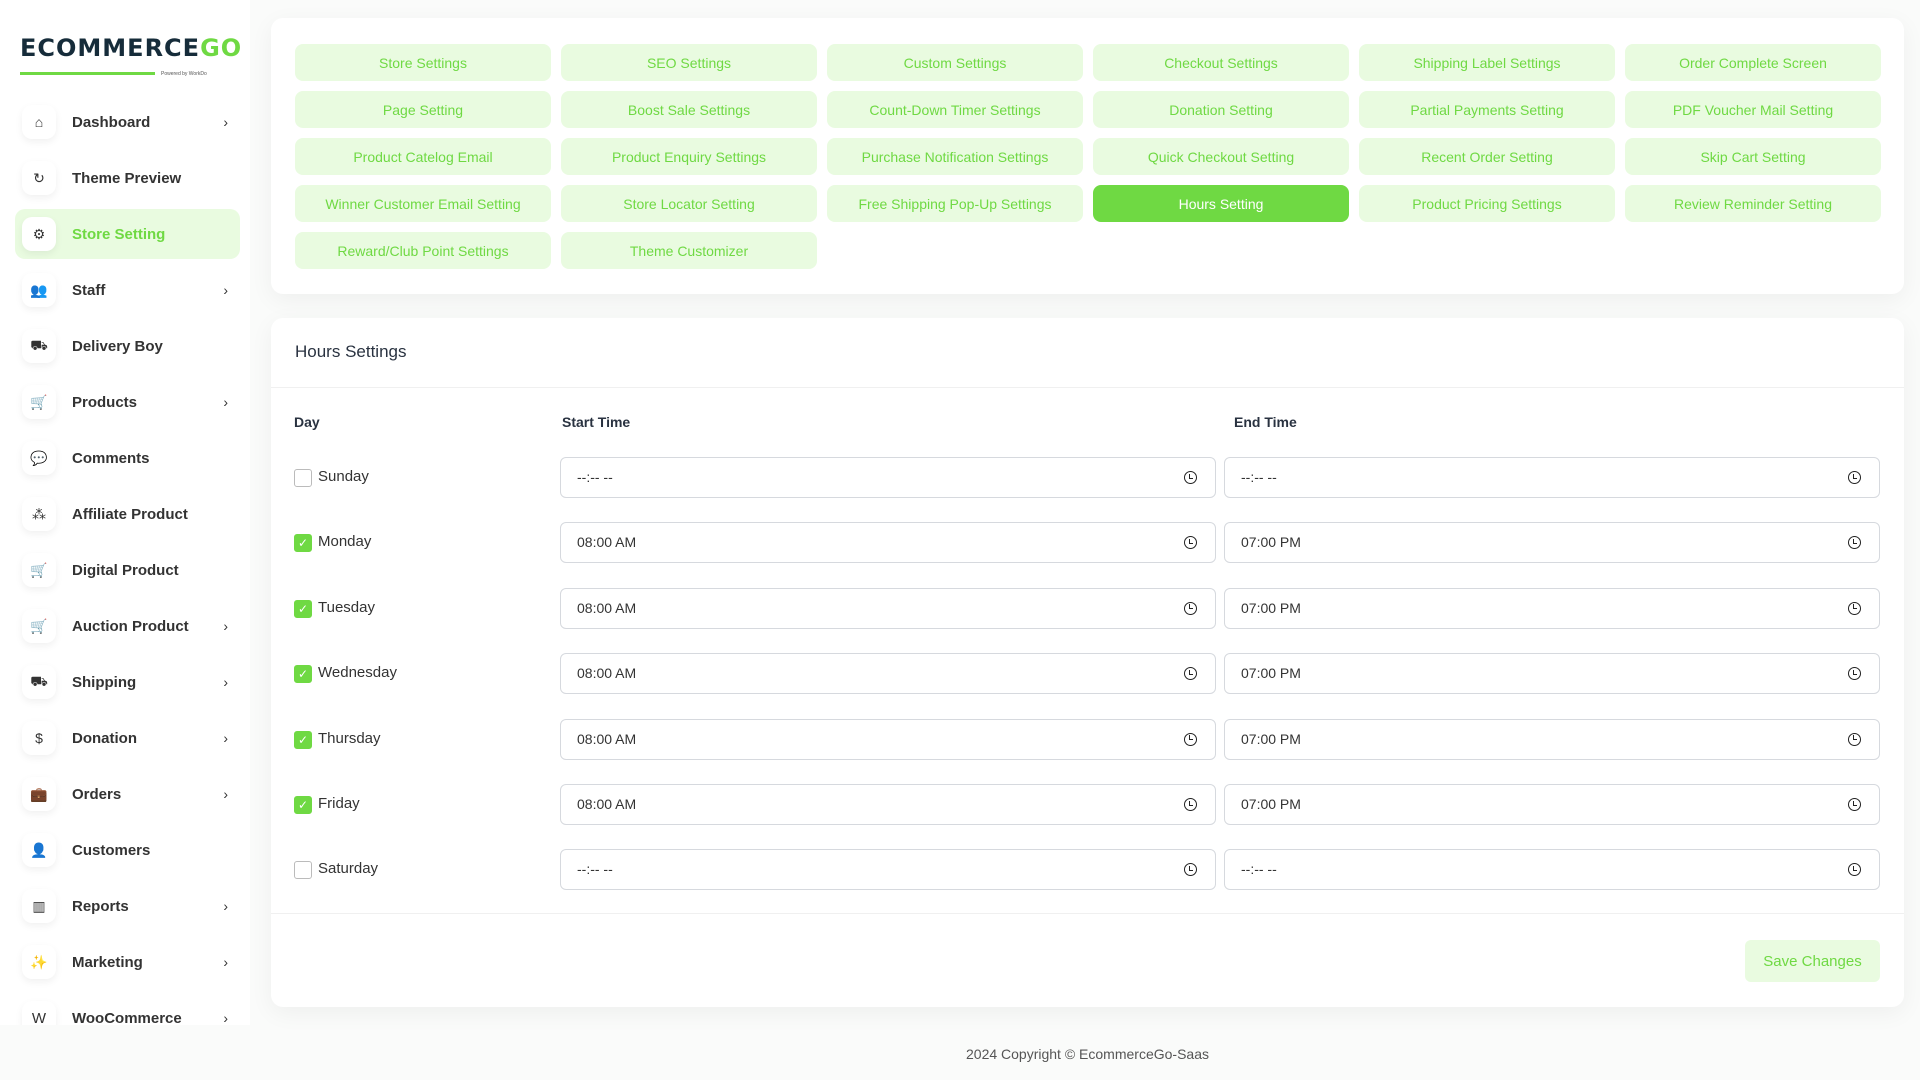 Image resolution: width=1920 pixels, height=1080 pixels. Describe the element at coordinates (1753, 156) in the screenshot. I see `tab-skip-cart-setting: Skip Cart Setting` at that location.